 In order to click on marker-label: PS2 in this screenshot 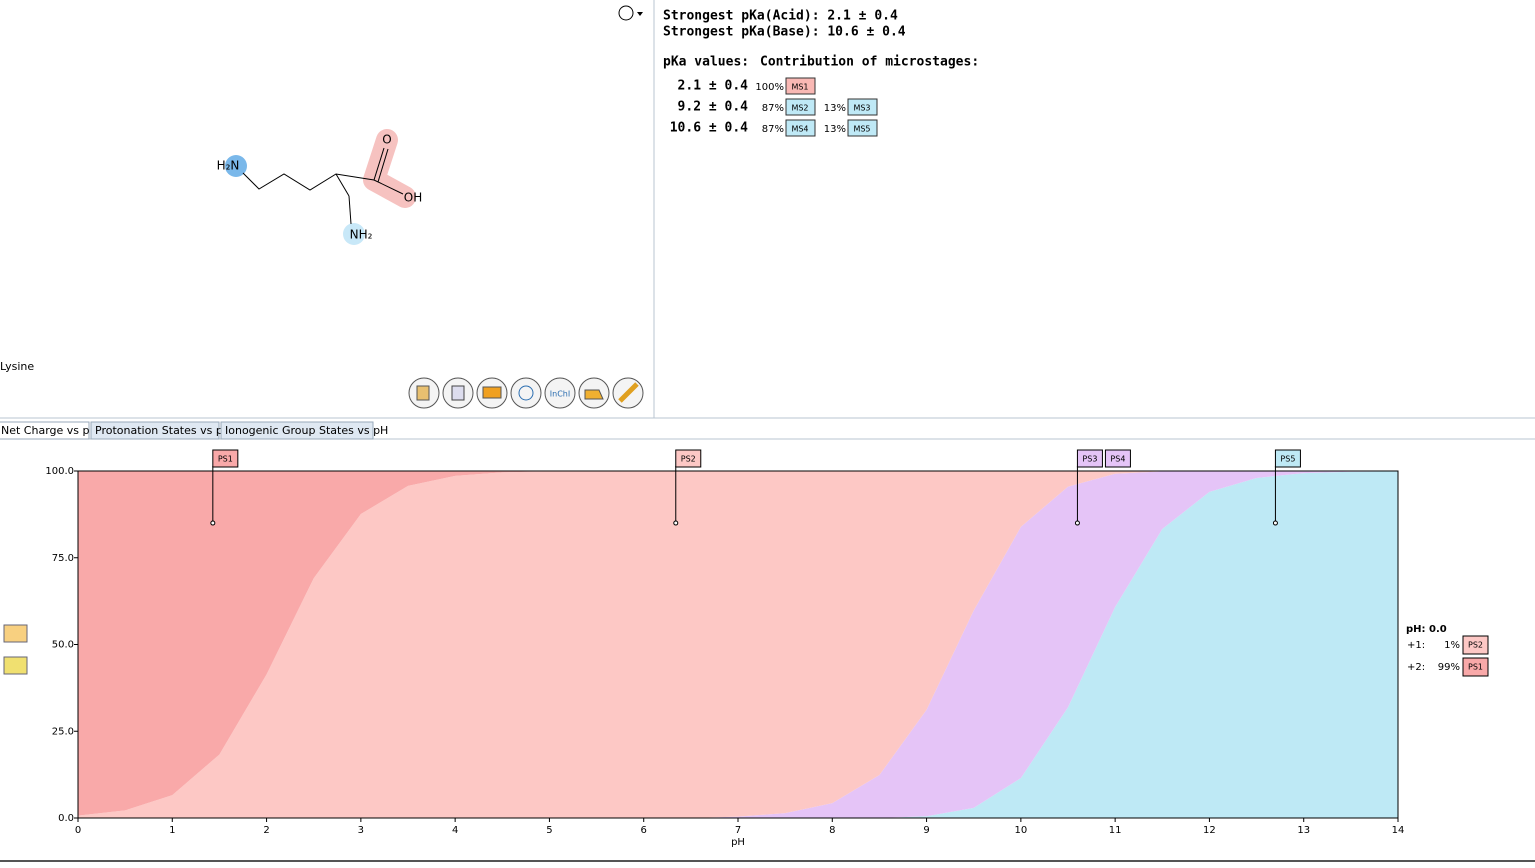, I will do `click(688, 459)`.